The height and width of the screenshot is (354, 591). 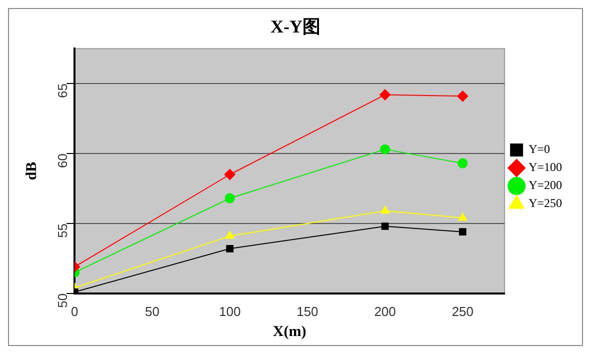 What do you see at coordinates (62, 161) in the screenshot?
I see `y-tick-label: 60` at bounding box center [62, 161].